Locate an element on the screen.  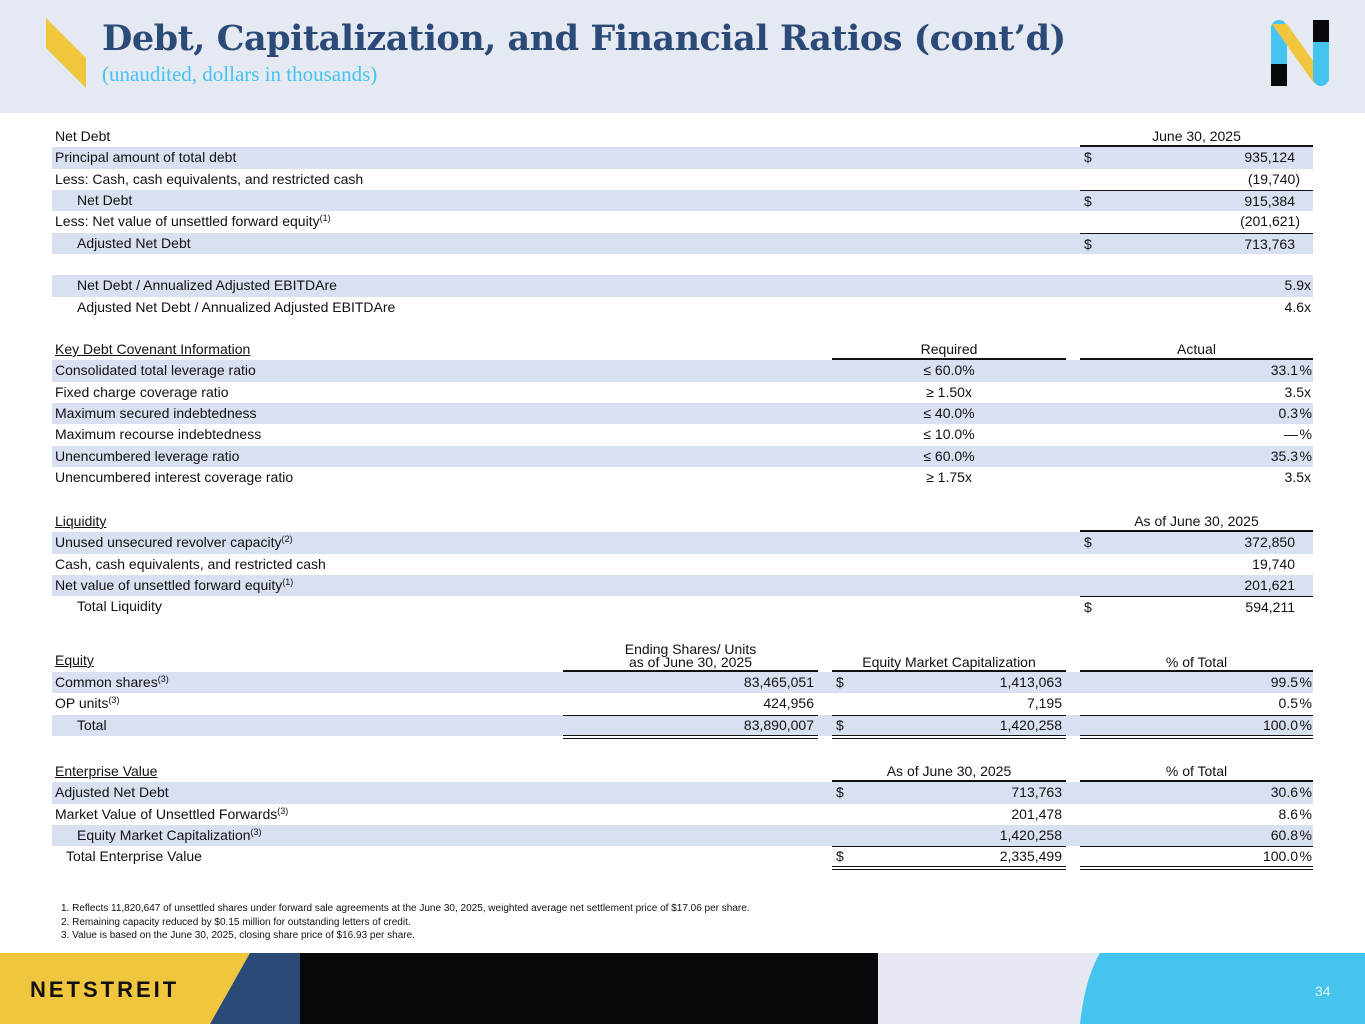
section-header: Net Debt June 30, 2025 is located at coordinates (682, 137).